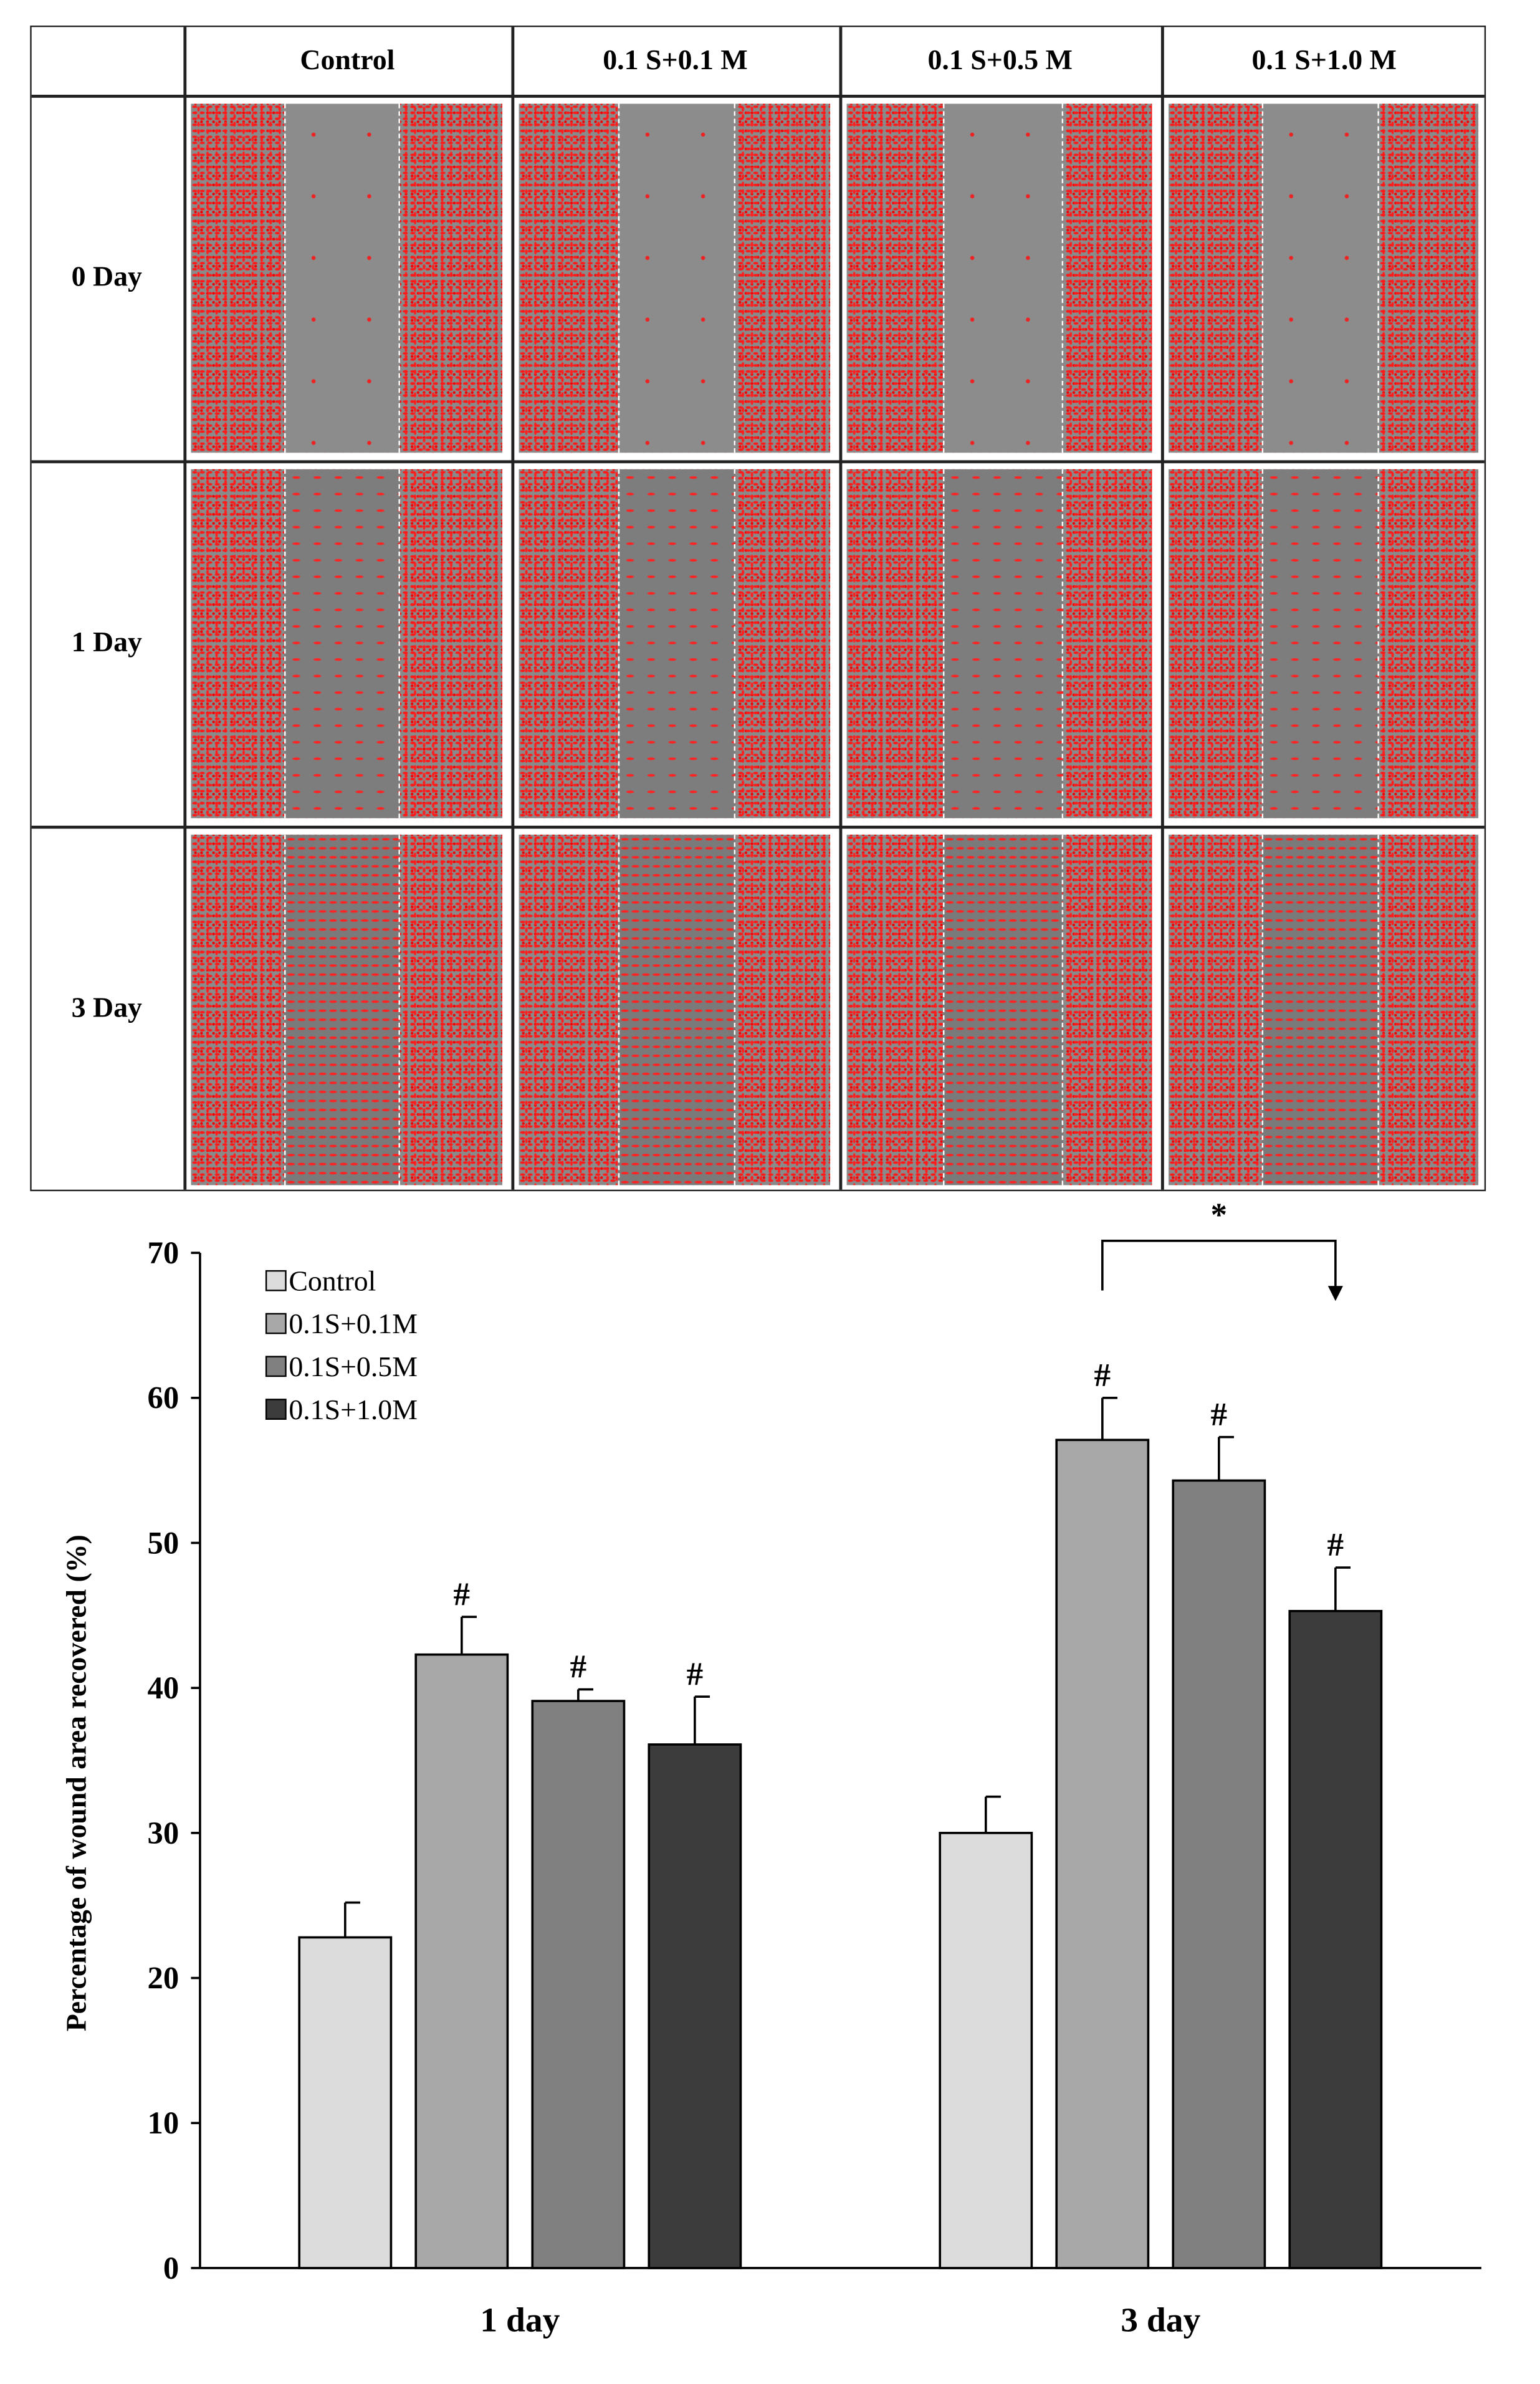 The image size is (1540, 2384). I want to click on row-header: 0 Day, so click(107, 277).